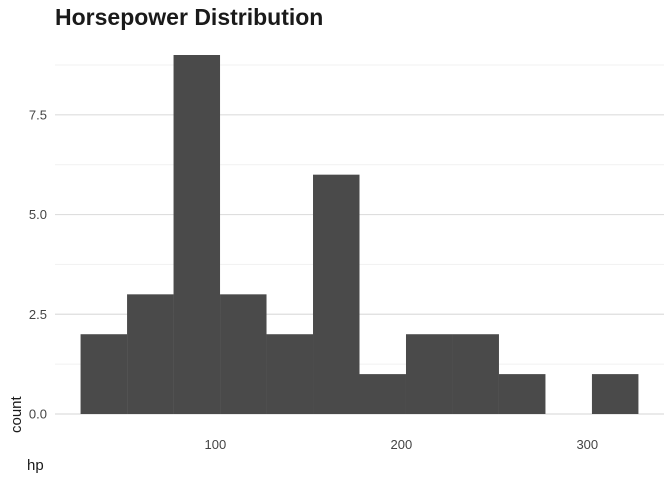  Describe the element at coordinates (38, 264) in the screenshot. I see `y-axis-tick-labels: 0.0 2.5 5.0 7.5` at that location.